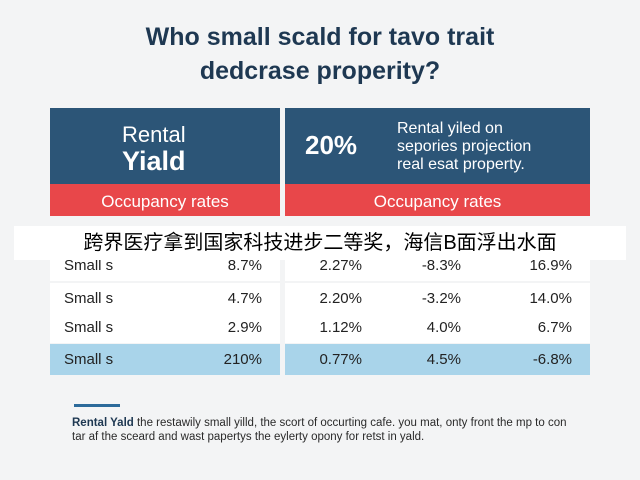 This screenshot has width=640, height=480. Describe the element at coordinates (242, 359) in the screenshot. I see `row-value-1: 210%` at that location.